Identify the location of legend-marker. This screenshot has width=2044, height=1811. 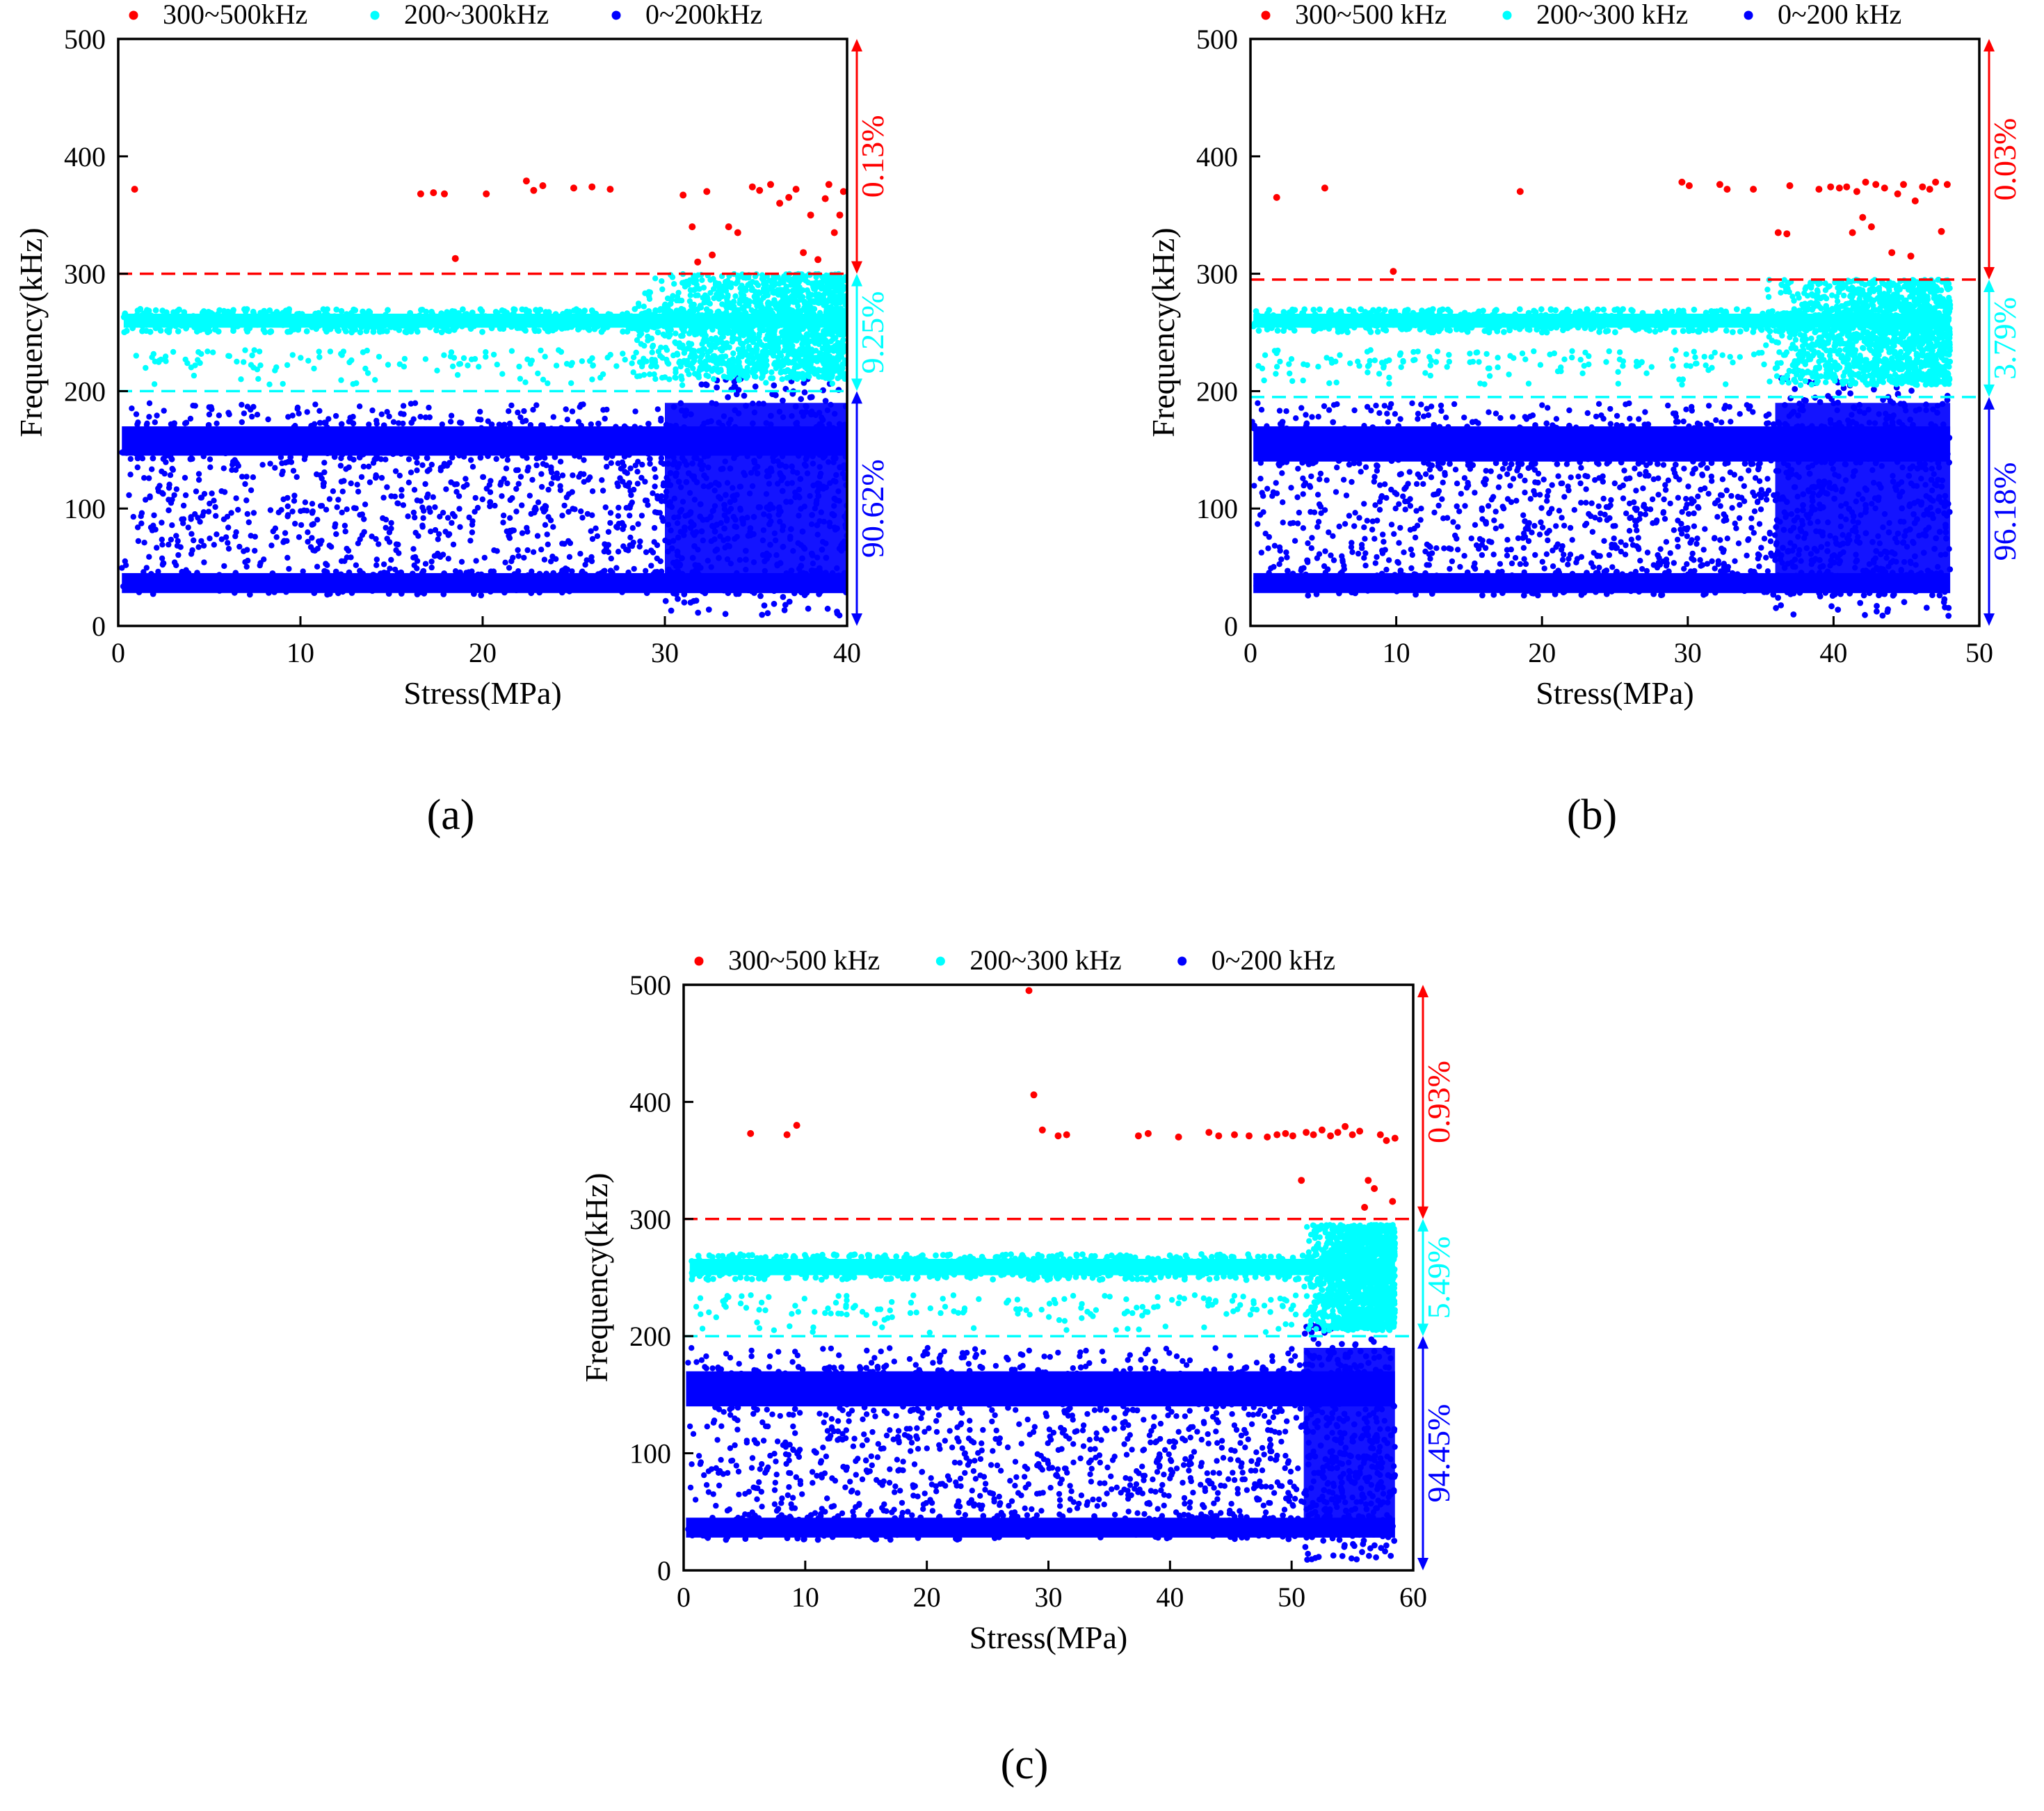
(375, 15).